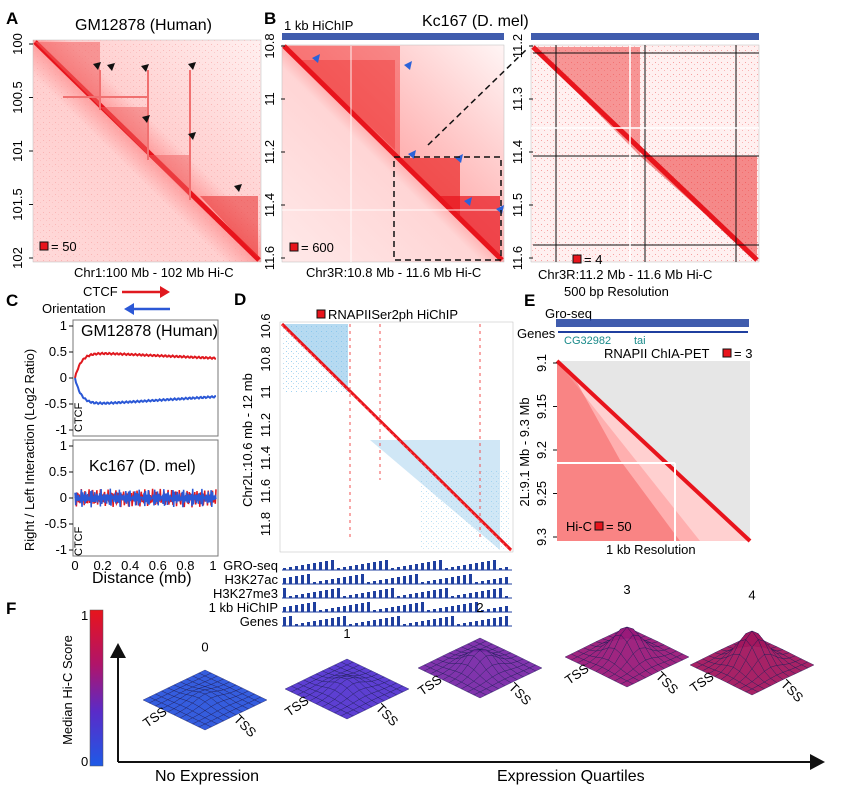  I want to click on panel-e-groseq-label: Gro-seq, so click(568, 313).